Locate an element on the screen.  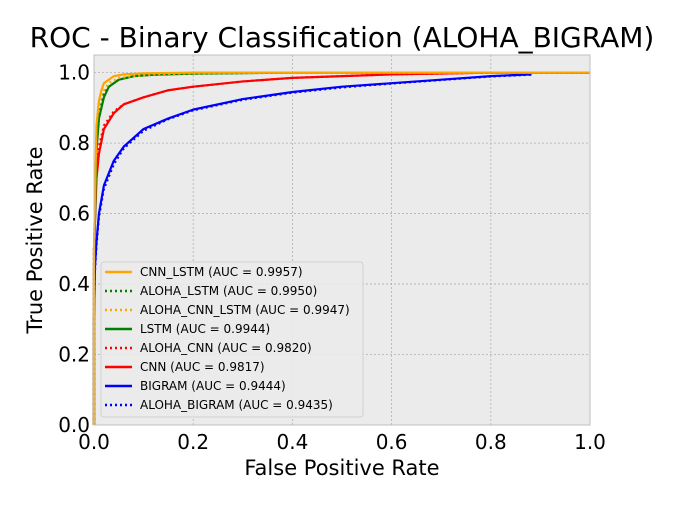
x-tick-label: 0.0 is located at coordinates (94, 442).